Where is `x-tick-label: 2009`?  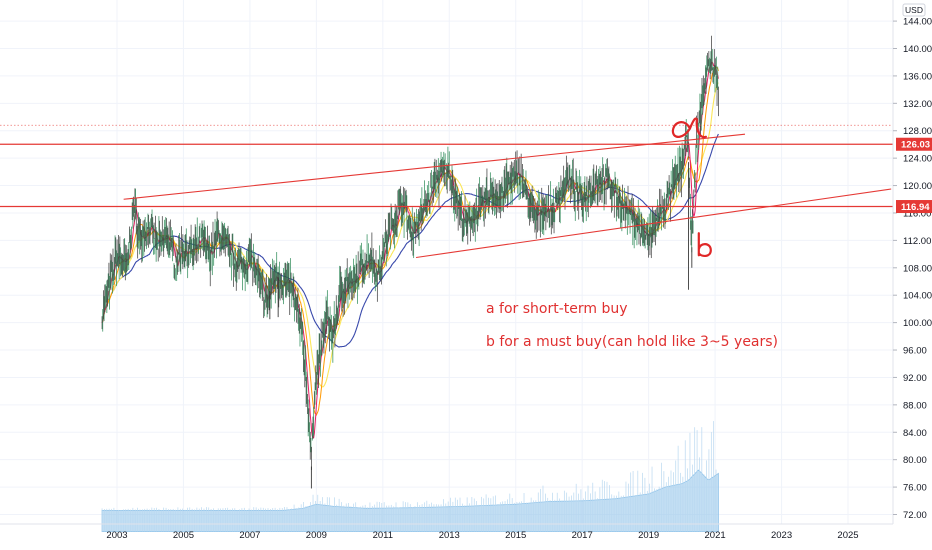
x-tick-label: 2009 is located at coordinates (316, 535).